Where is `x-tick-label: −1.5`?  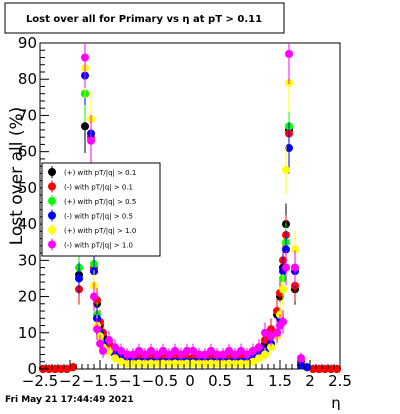
x-tick-label: −1.5 is located at coordinates (100, 381).